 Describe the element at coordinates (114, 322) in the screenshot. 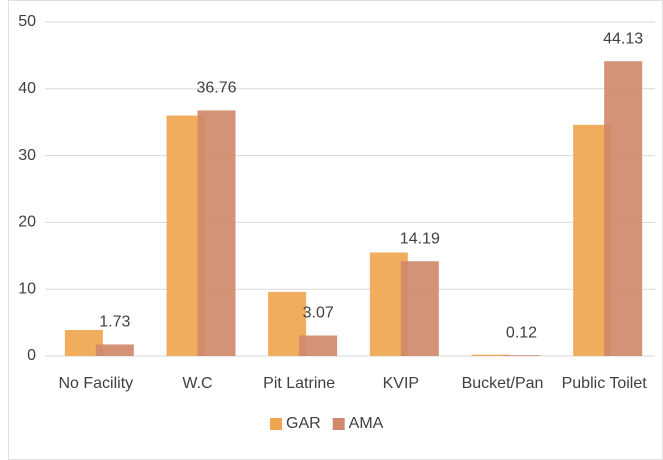

I see `data-label: 1.73` at that location.